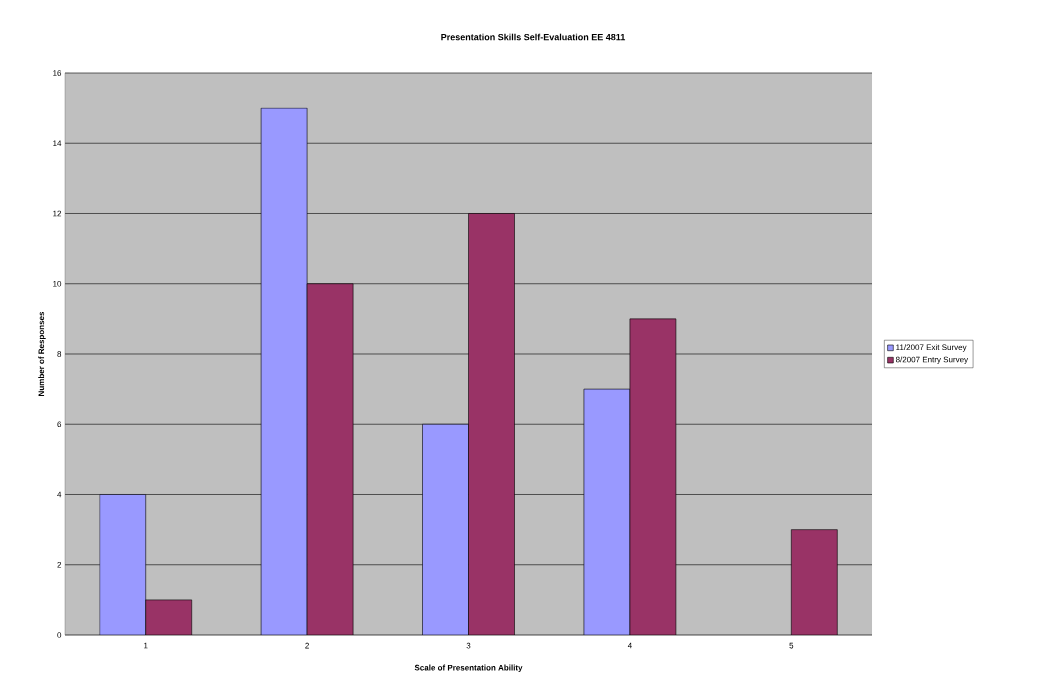 The height and width of the screenshot is (694, 1051). What do you see at coordinates (57, 213) in the screenshot?
I see `y-tick-label: 12` at bounding box center [57, 213].